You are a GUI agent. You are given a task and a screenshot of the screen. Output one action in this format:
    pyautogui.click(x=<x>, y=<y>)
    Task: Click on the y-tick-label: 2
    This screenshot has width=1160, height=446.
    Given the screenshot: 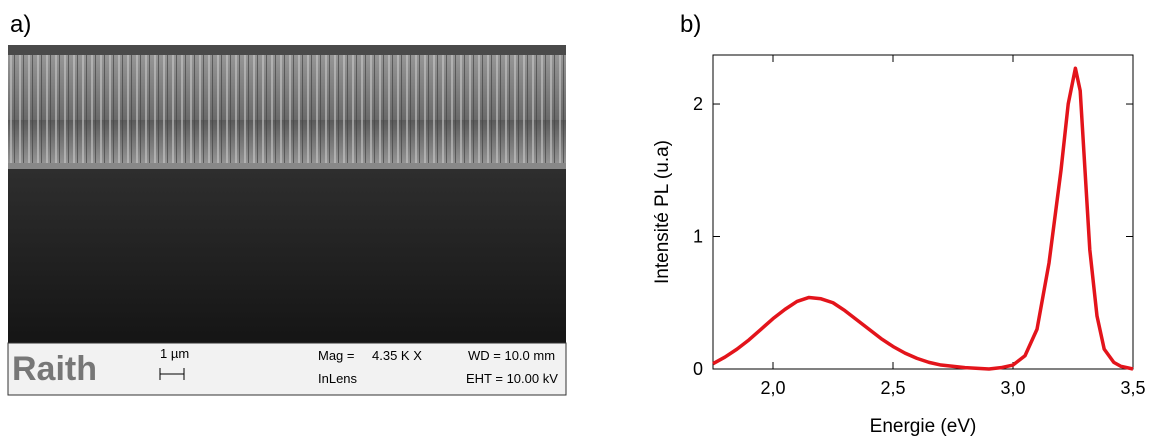 What is the action you would take?
    pyautogui.click(x=698, y=104)
    